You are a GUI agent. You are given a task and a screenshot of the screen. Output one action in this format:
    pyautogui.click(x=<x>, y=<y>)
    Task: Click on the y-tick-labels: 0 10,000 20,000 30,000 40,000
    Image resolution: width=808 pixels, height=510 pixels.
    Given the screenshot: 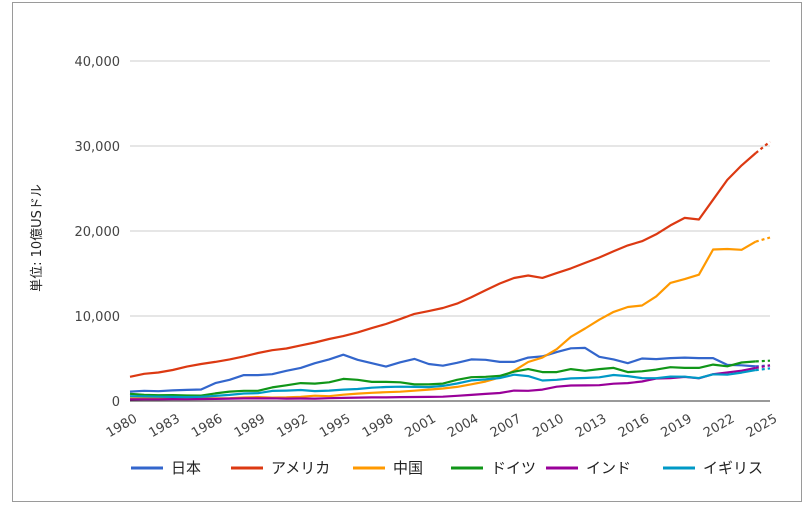 What is the action you would take?
    pyautogui.click(x=98, y=232)
    